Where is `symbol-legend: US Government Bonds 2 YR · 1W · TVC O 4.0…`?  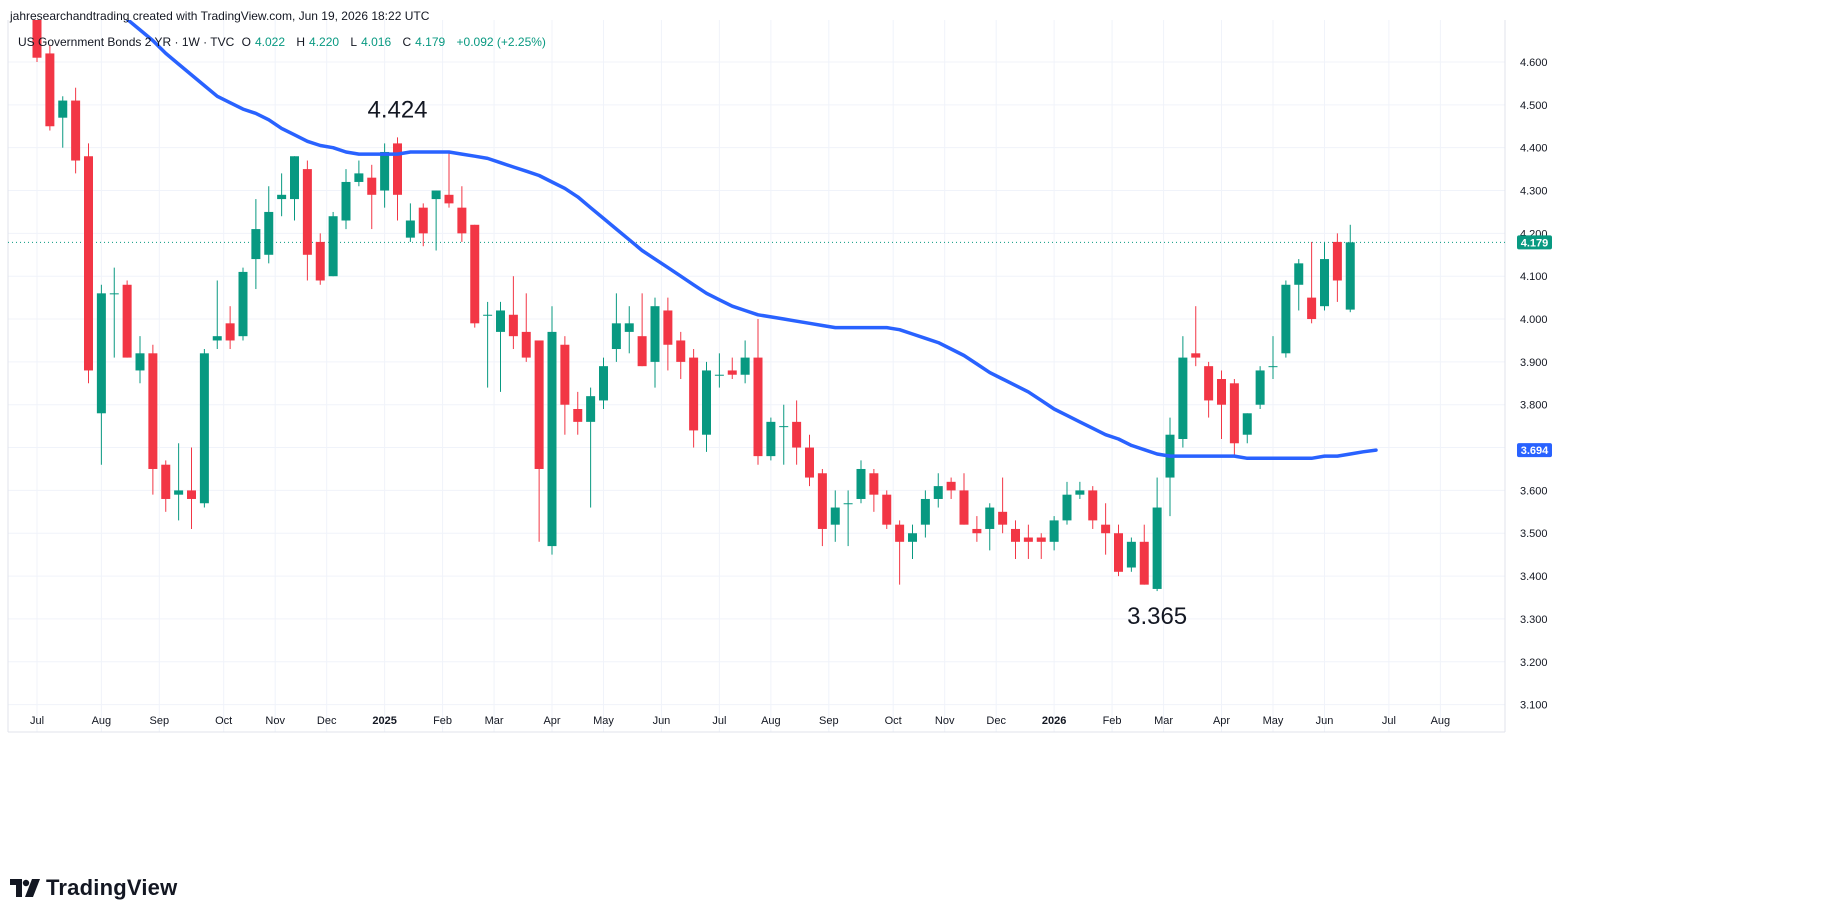
symbol-legend: US Government Bonds 2 YR · 1W · TVC O 4.0… is located at coordinates (284, 42).